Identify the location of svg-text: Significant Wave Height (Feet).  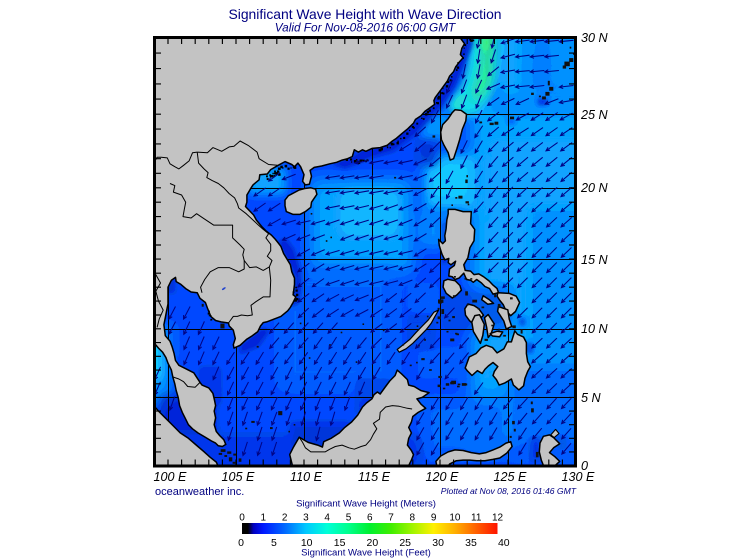
(366, 553).